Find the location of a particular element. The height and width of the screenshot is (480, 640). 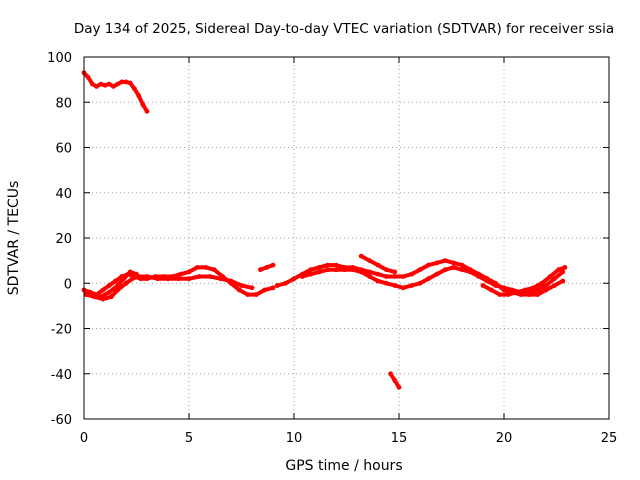

x-tick-label: 10 is located at coordinates (294, 438).